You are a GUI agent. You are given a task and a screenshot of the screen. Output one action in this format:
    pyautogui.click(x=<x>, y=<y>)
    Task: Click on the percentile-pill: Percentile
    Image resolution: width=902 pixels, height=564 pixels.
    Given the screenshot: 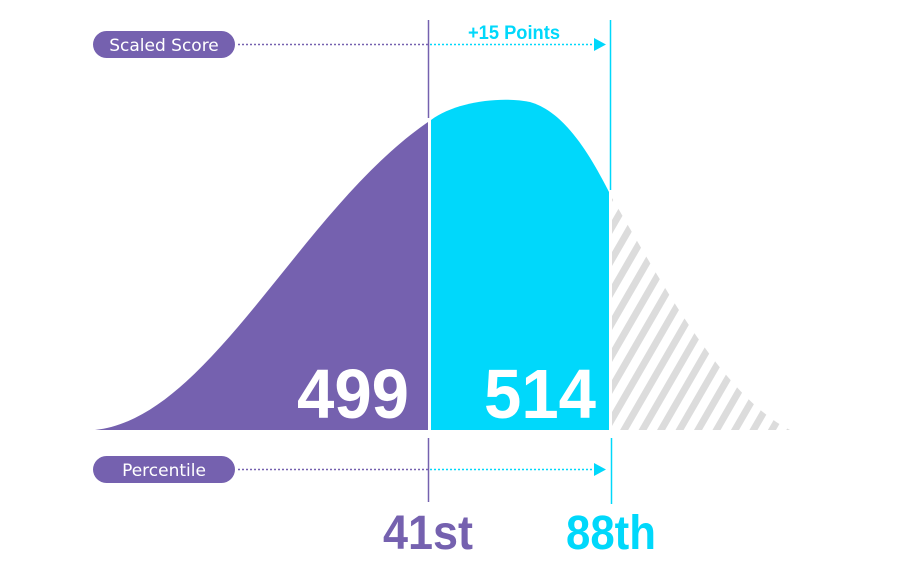 What is the action you would take?
    pyautogui.click(x=164, y=469)
    